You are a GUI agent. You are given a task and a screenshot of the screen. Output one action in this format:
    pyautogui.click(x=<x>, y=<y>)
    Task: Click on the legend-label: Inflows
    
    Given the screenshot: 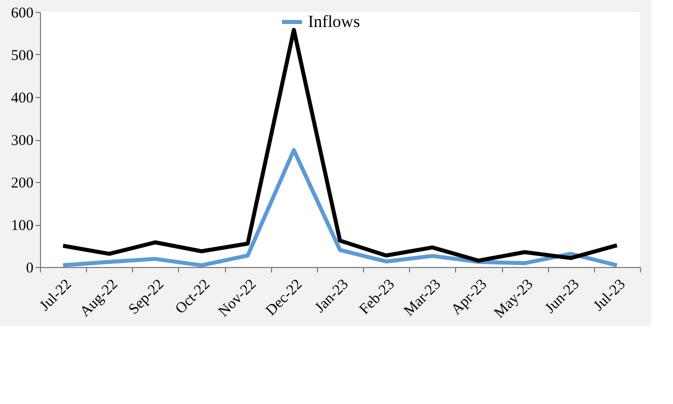 What is the action you would take?
    pyautogui.click(x=334, y=21)
    